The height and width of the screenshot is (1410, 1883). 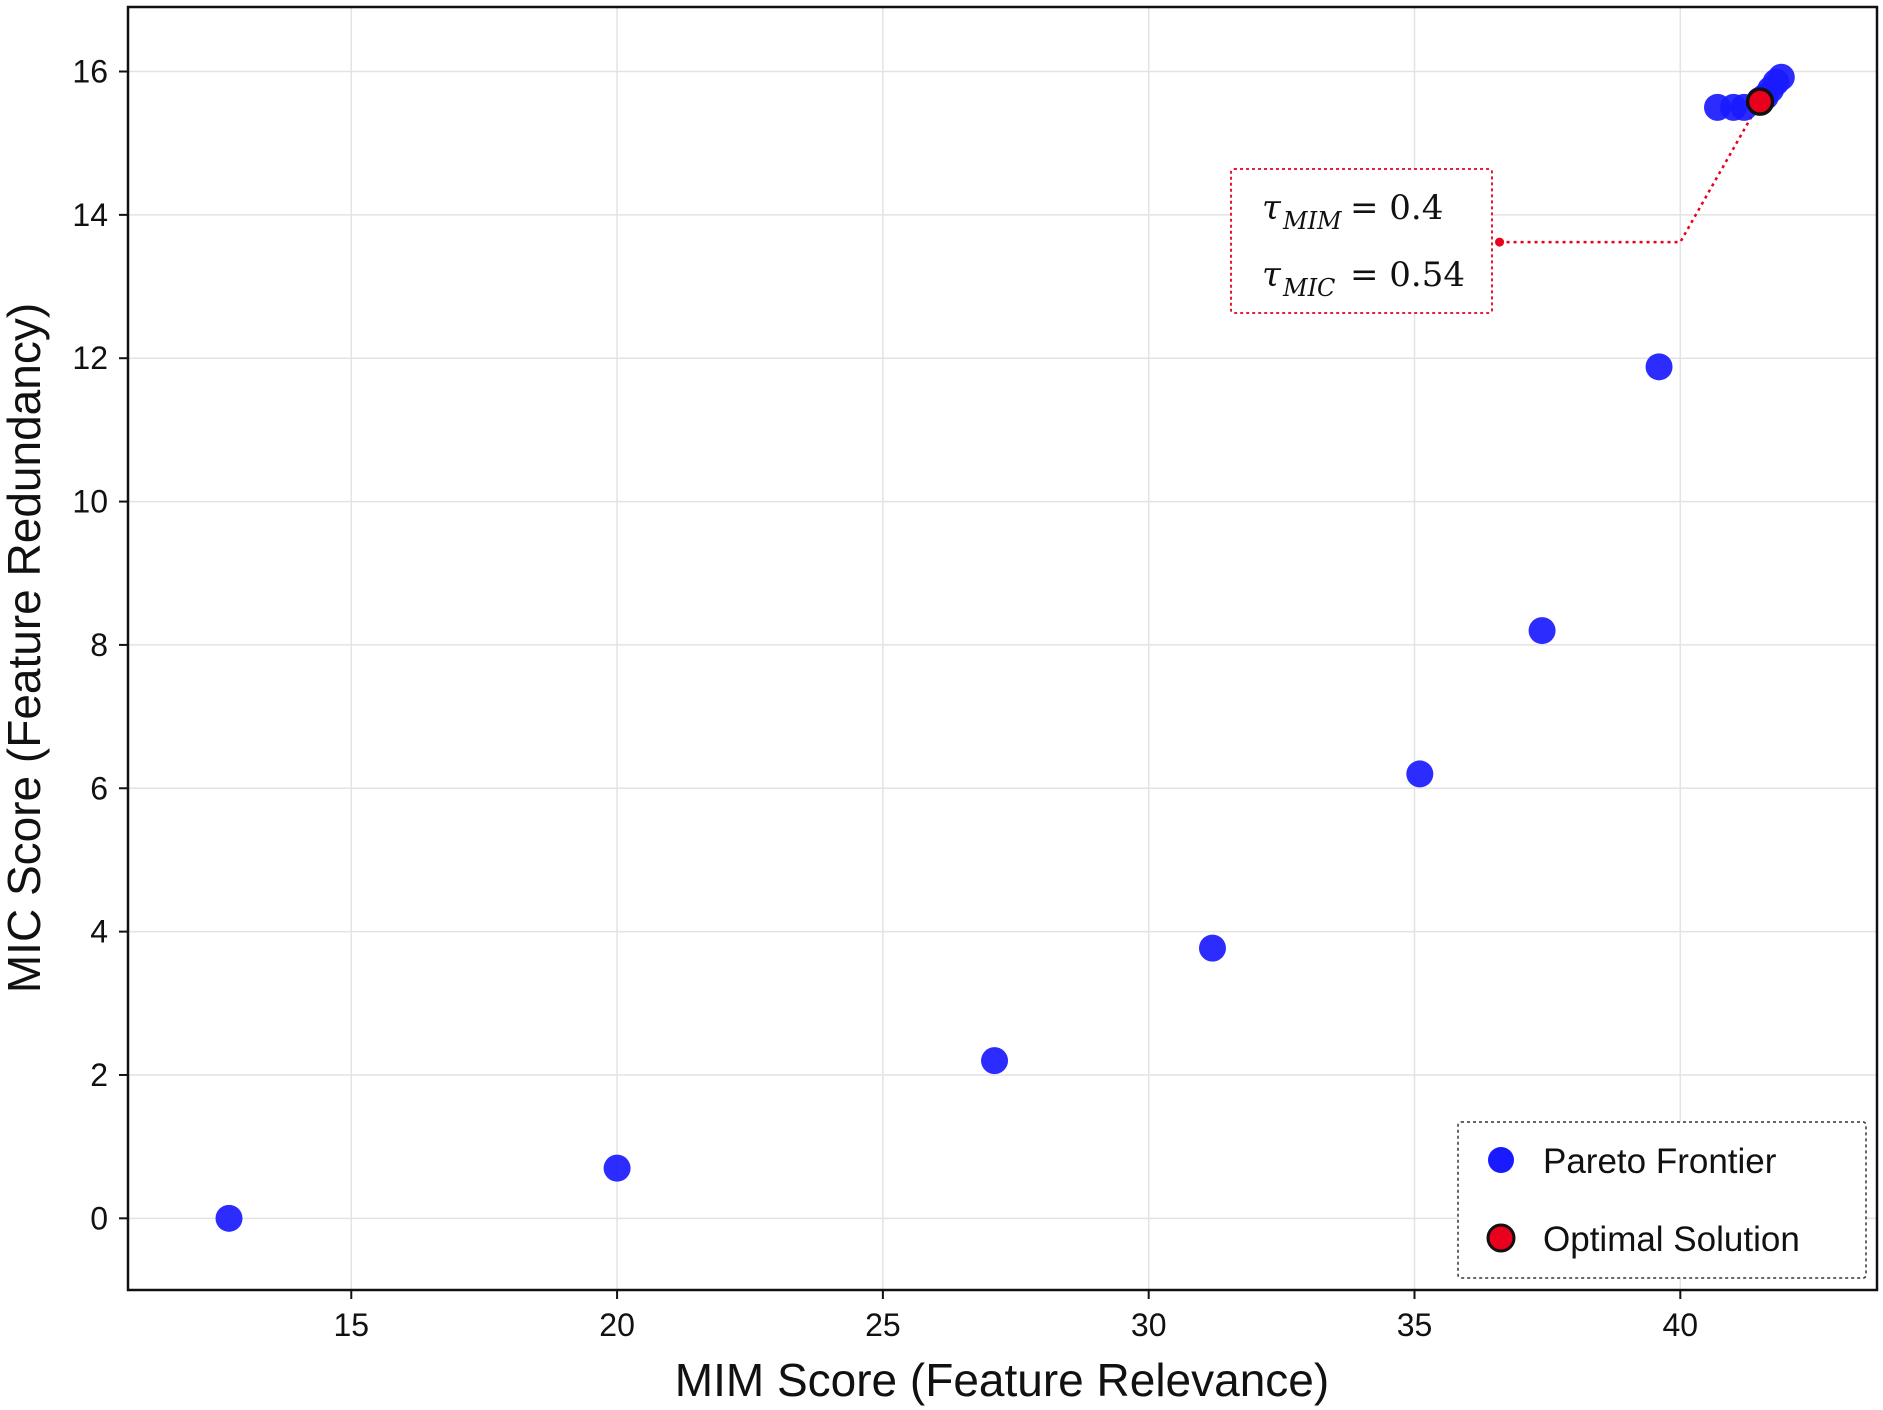 What do you see at coordinates (1630, 172) in the screenshot?
I see `annotation-leader-line` at bounding box center [1630, 172].